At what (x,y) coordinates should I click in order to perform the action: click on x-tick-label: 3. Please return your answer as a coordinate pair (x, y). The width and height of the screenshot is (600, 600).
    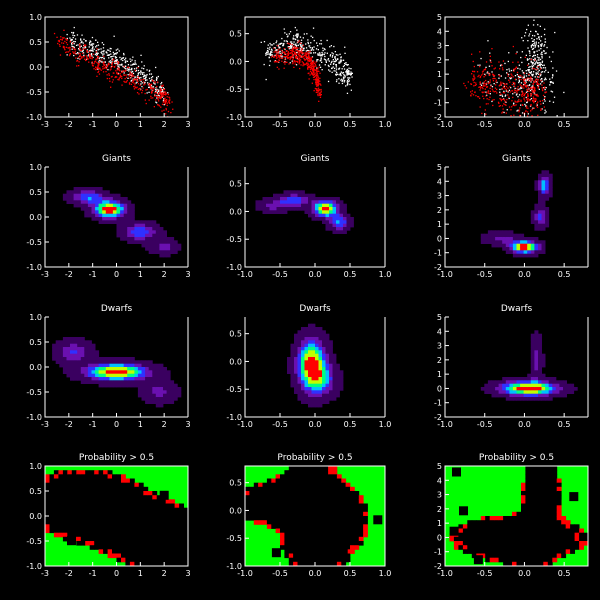
    Looking at the image, I should click on (187, 424).